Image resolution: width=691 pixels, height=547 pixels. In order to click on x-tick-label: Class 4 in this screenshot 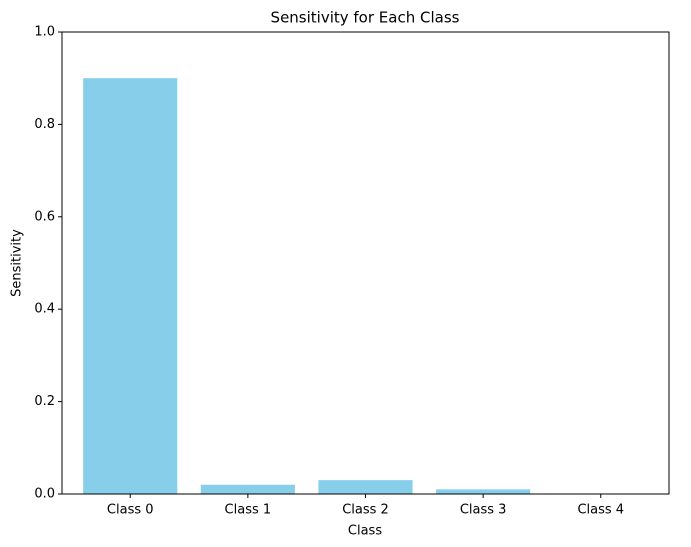, I will do `click(600, 510)`.